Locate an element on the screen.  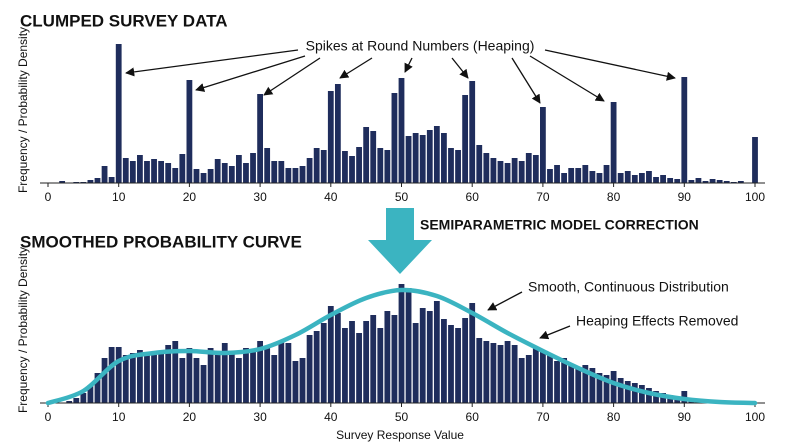
x-tick-label: 40 is located at coordinates (331, 197).